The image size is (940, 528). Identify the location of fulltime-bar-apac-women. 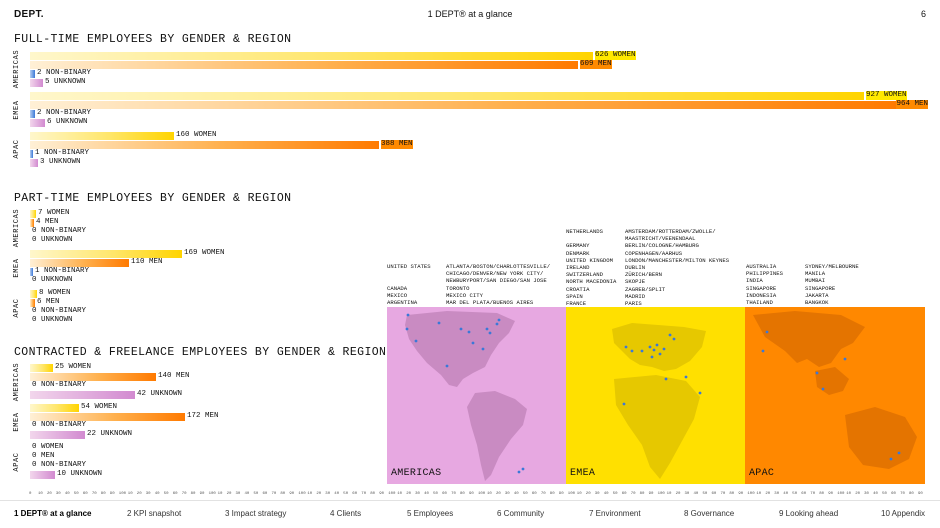
(102, 135).